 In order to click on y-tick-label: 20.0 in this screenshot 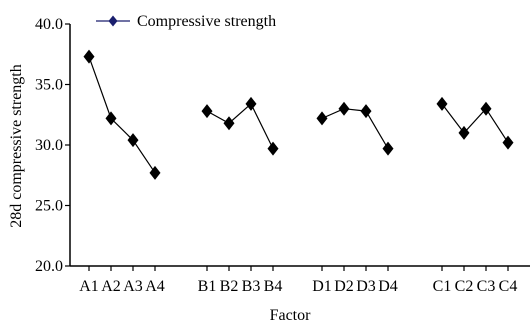, I will do `click(49, 266)`.